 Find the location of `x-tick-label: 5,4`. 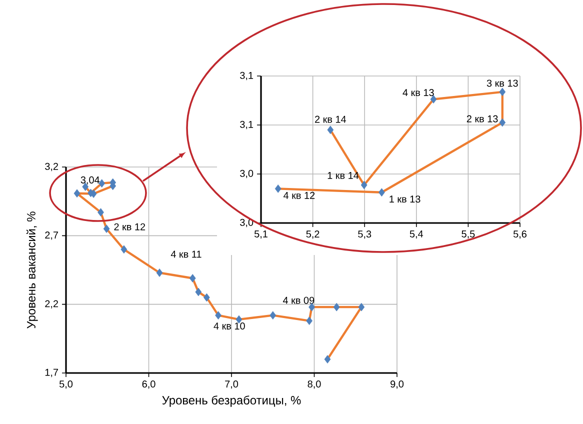

x-tick-label: 5,4 is located at coordinates (417, 234).